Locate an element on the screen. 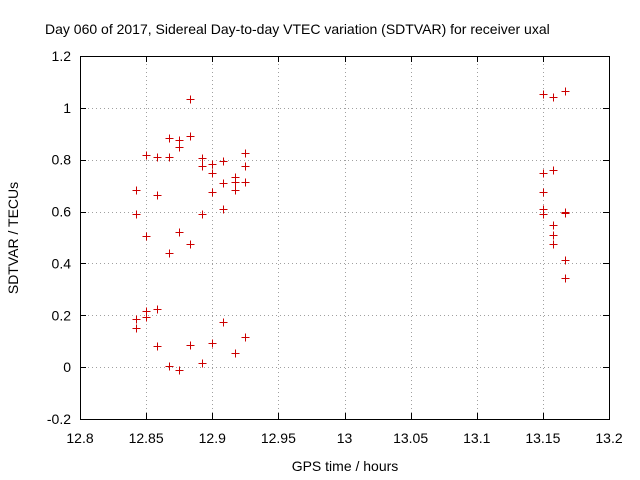  y-tick-label: 0.2 is located at coordinates (62, 315).